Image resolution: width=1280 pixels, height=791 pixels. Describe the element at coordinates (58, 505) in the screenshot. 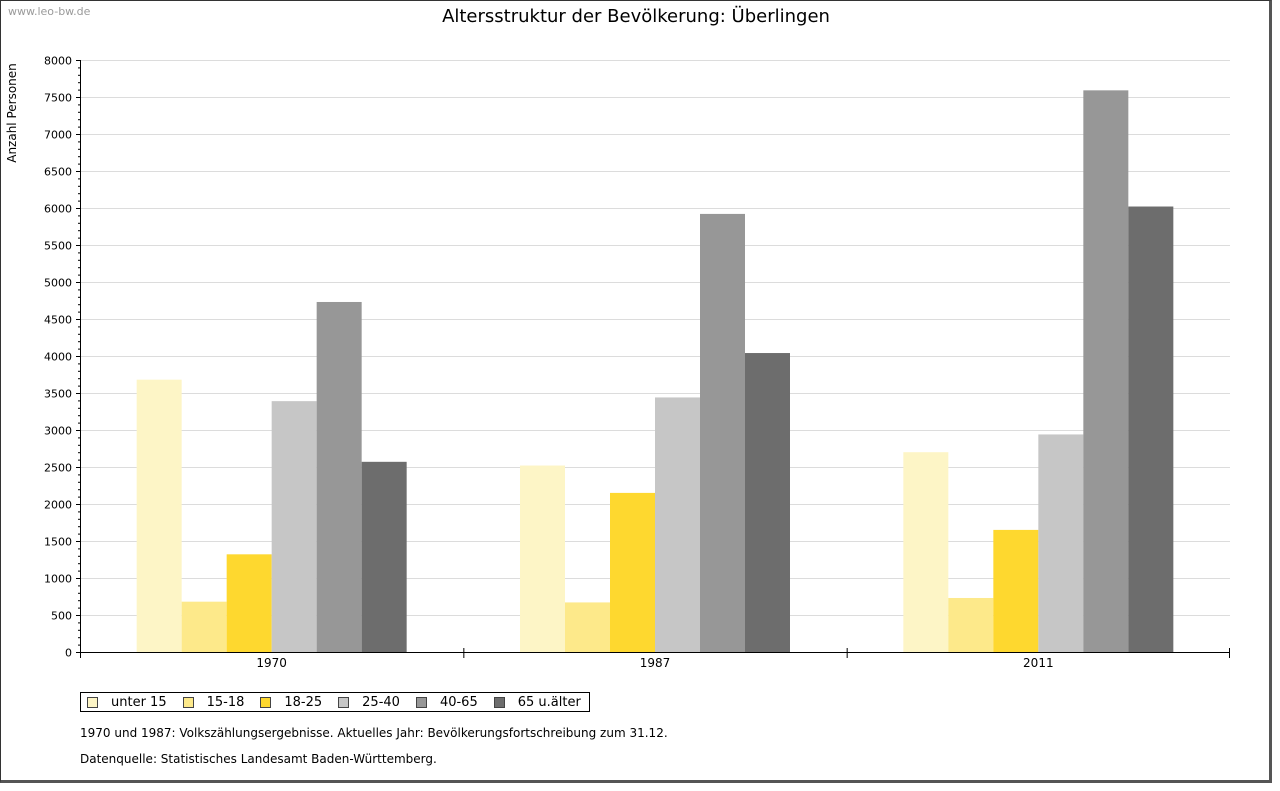

I see `y-tick-label: 2000` at that location.